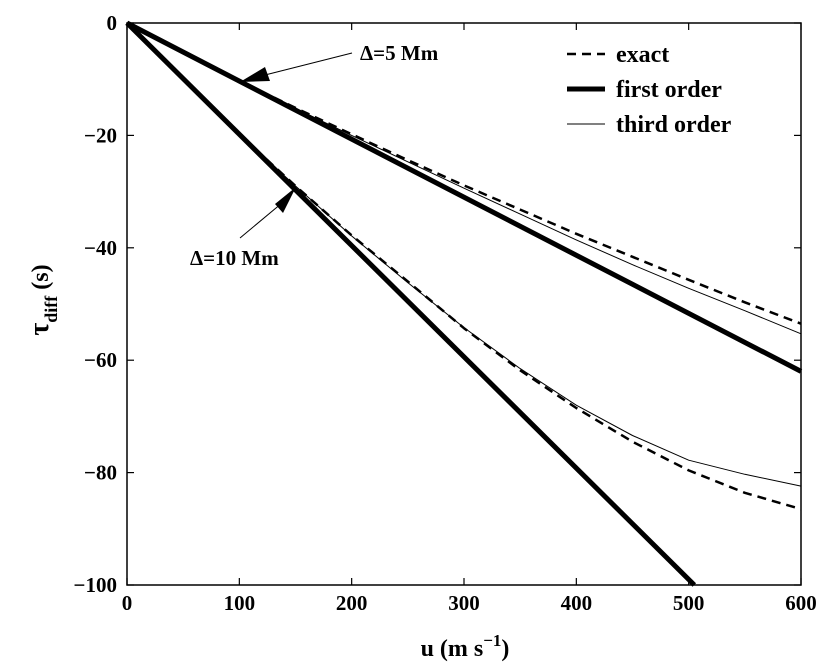 This screenshot has height=667, width=830. I want to click on annotation-10mm-label: Δ=10 Mm, so click(234, 258).